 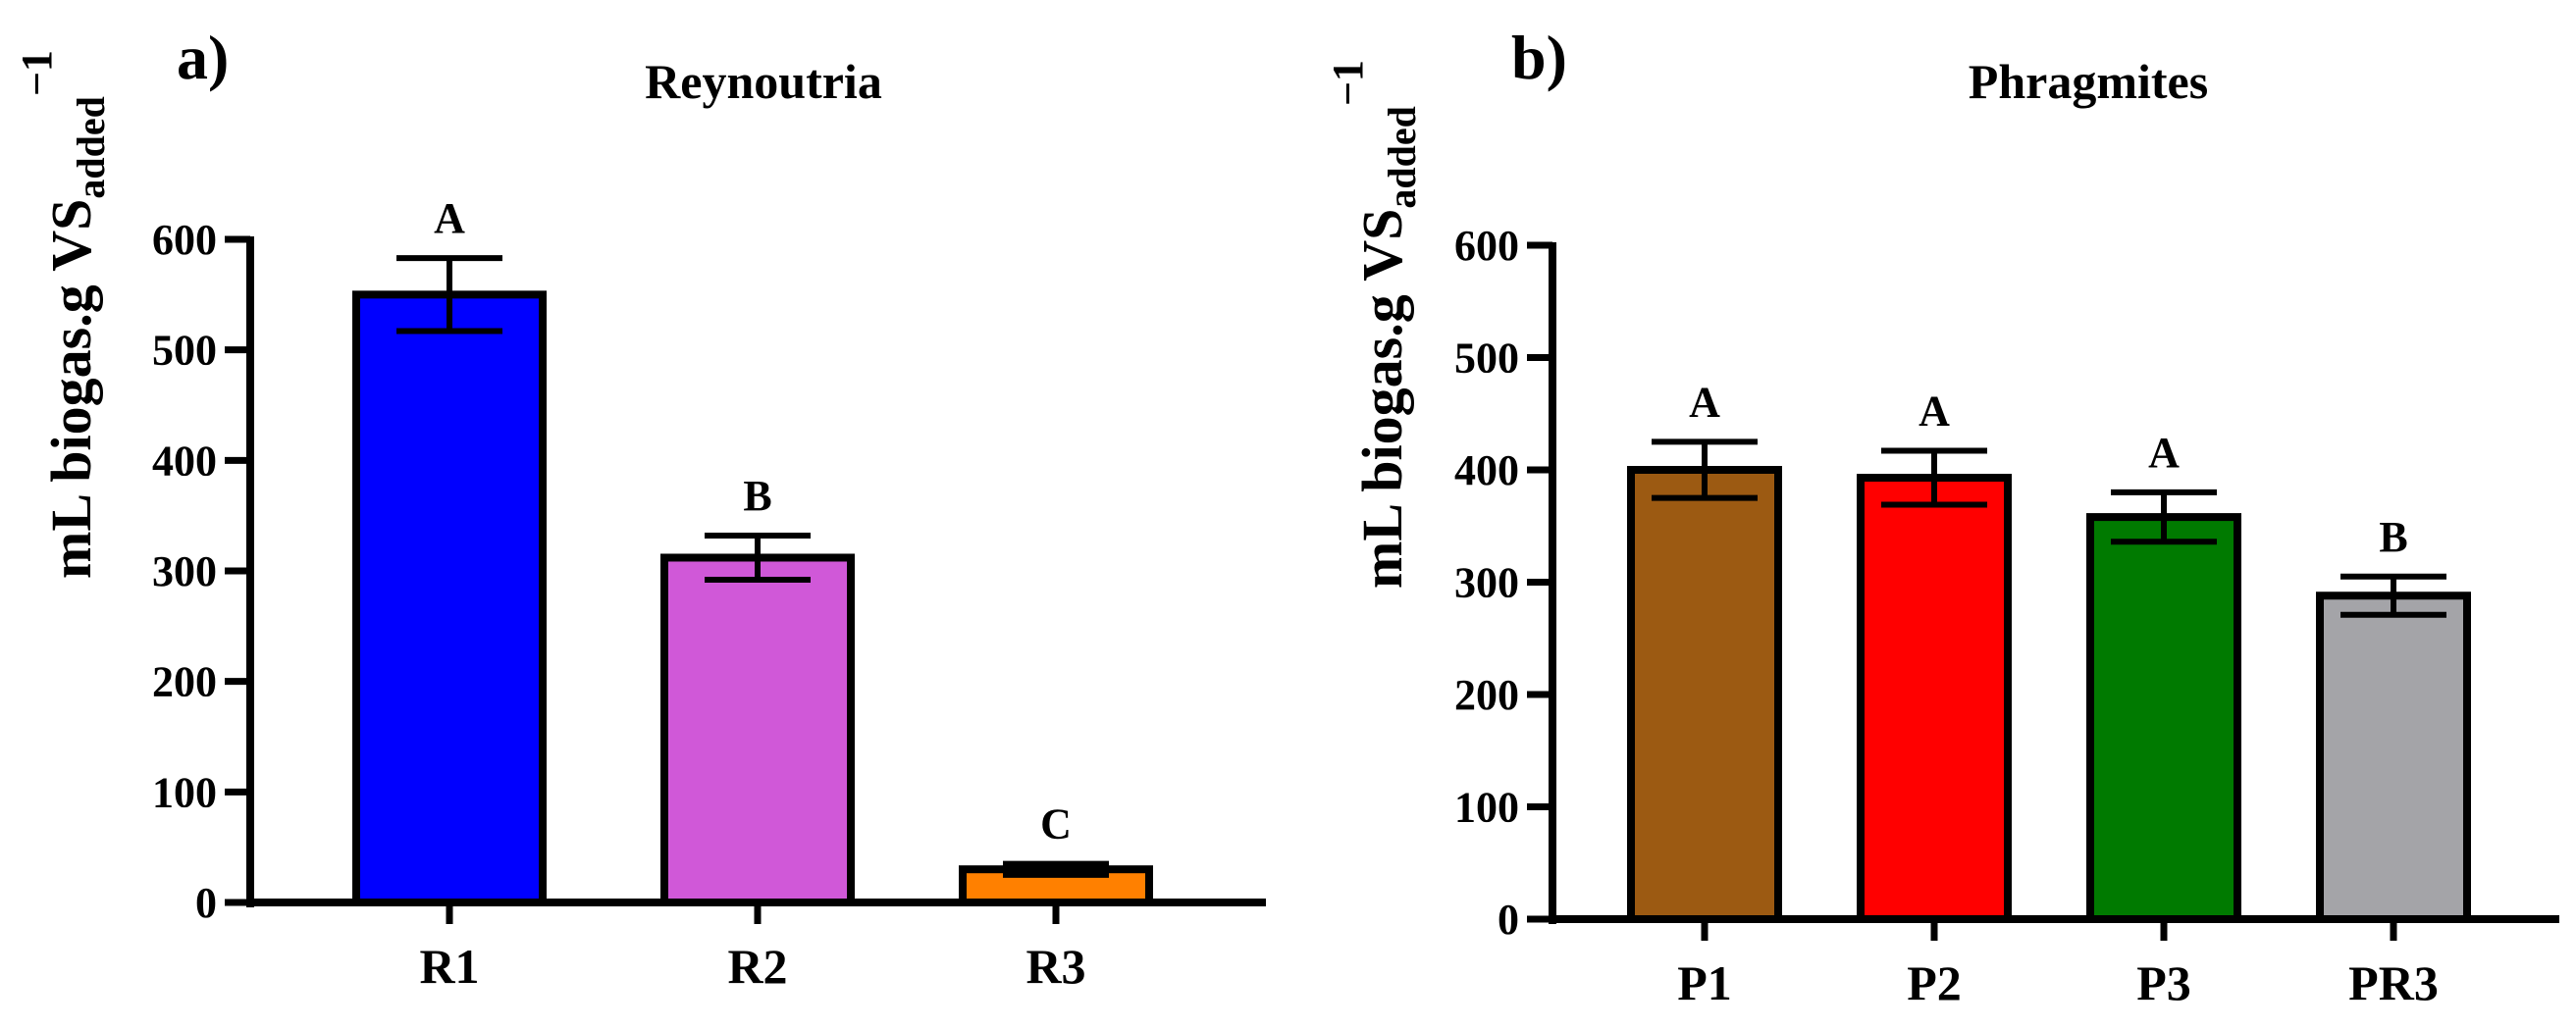 I want to click on x-tick-label-R3: R3, so click(x=1055, y=966).